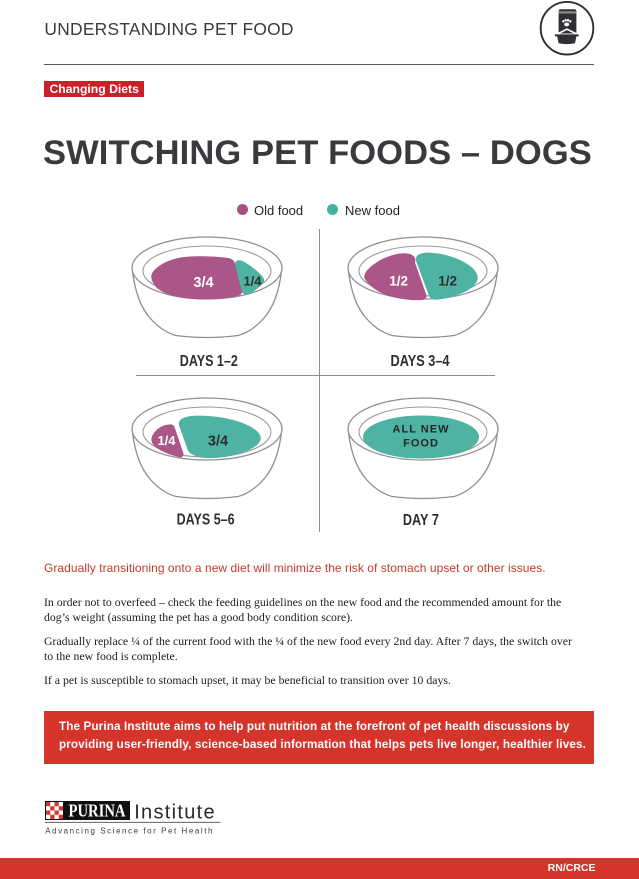 The height and width of the screenshot is (879, 639). I want to click on svg-text: Institute, so click(175, 812).